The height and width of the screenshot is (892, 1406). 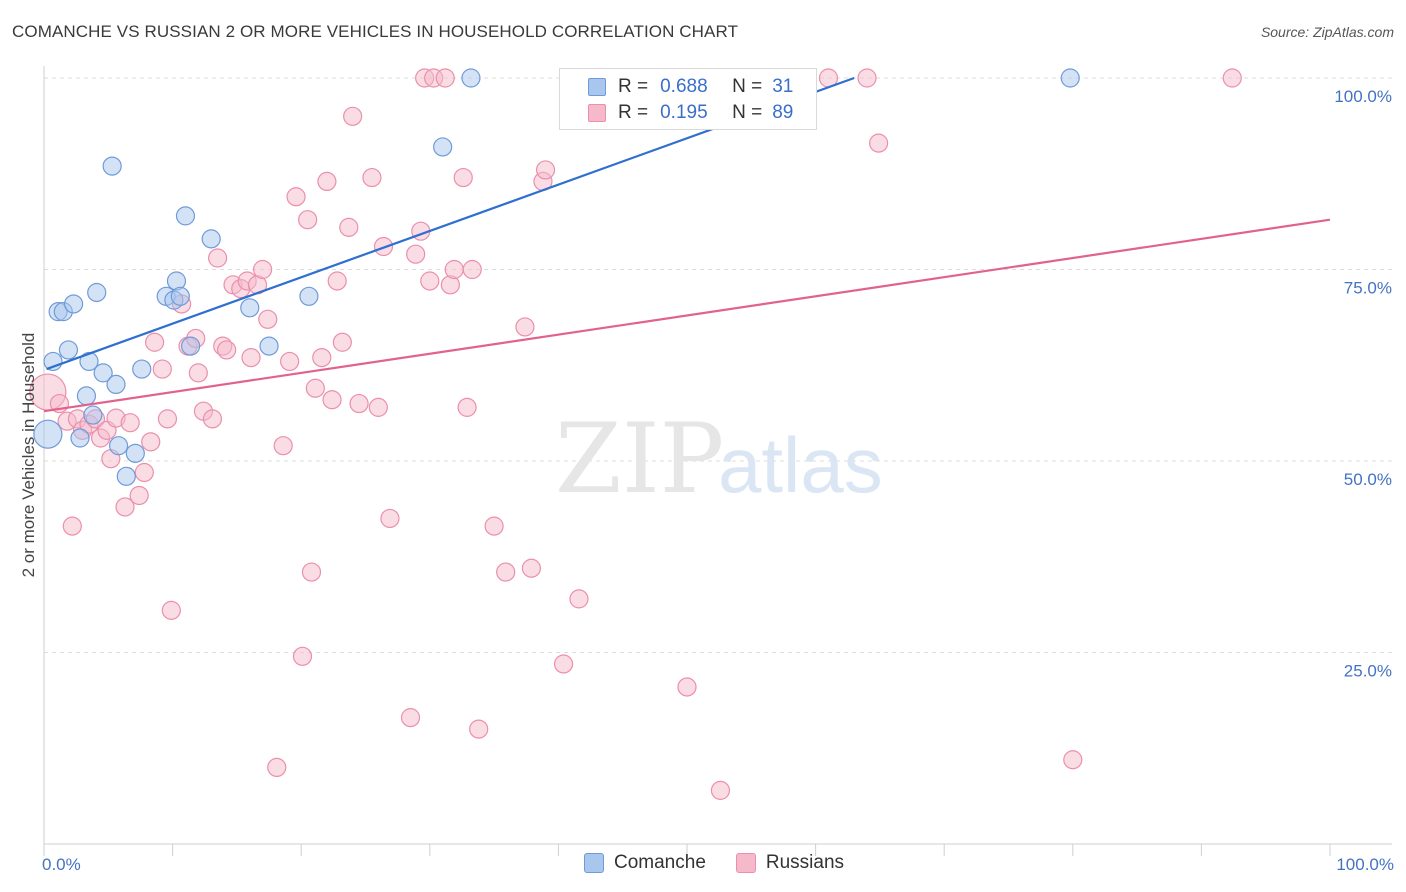 What do you see at coordinates (660, 862) in the screenshot?
I see `comanche-legend-label: Comanche` at bounding box center [660, 862].